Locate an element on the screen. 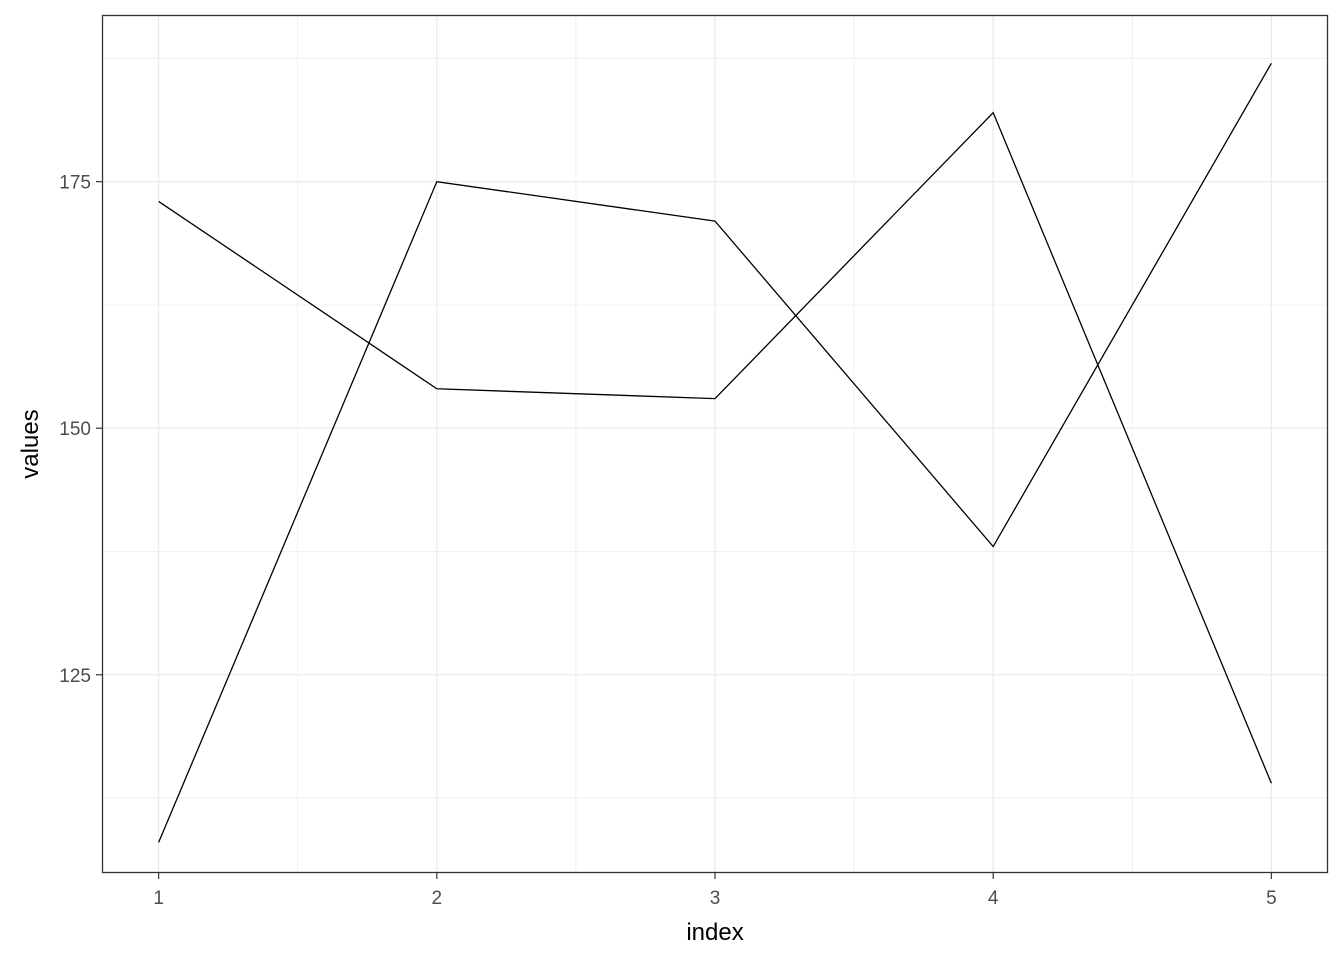 Image resolution: width=1344 pixels, height=960 pixels. y-tick-label: 125 is located at coordinates (75, 676).